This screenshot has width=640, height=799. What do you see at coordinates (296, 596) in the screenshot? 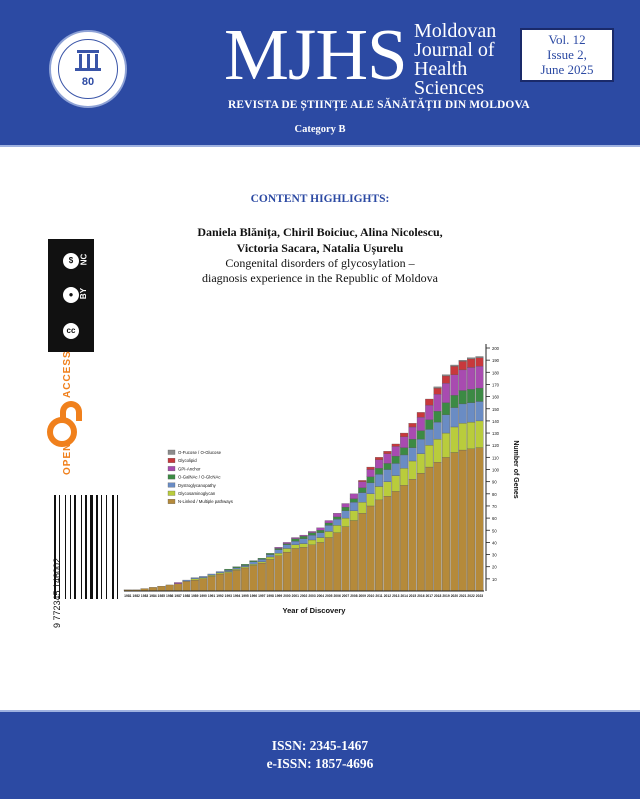
I see `x-tick-label: 2001` at bounding box center [296, 596].